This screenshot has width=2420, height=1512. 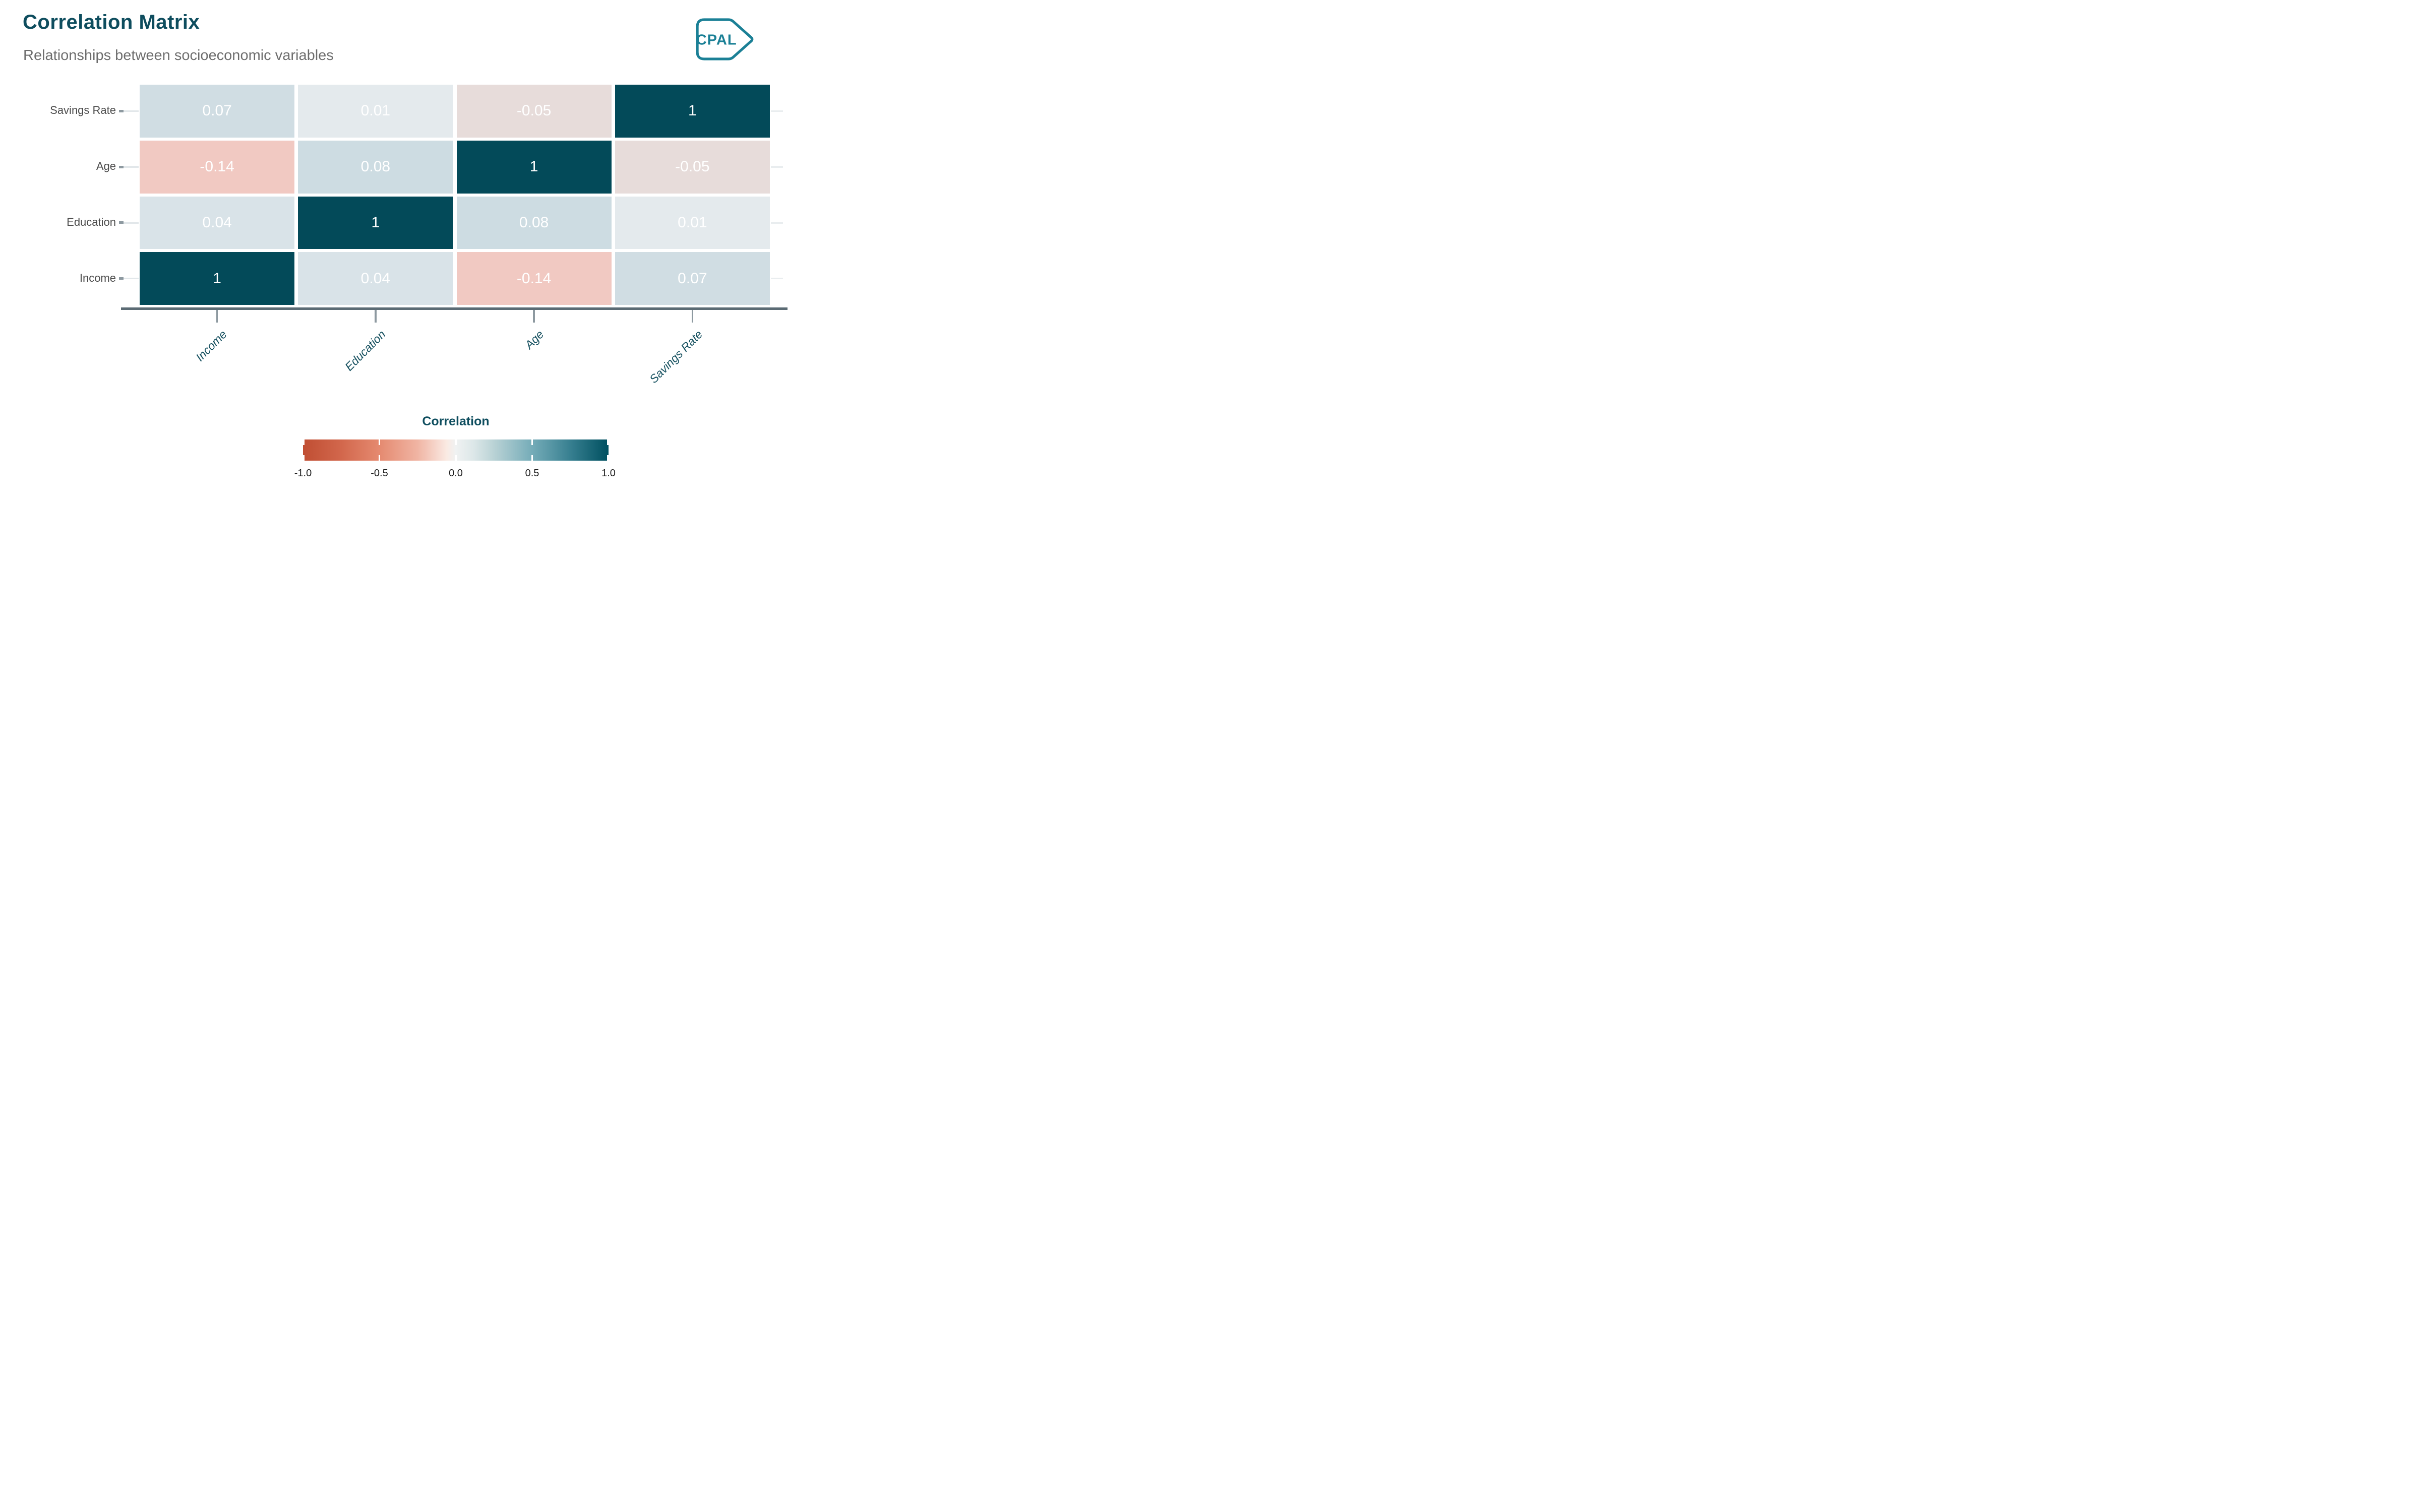 I want to click on x-axis-label: Age, so click(x=471, y=339).